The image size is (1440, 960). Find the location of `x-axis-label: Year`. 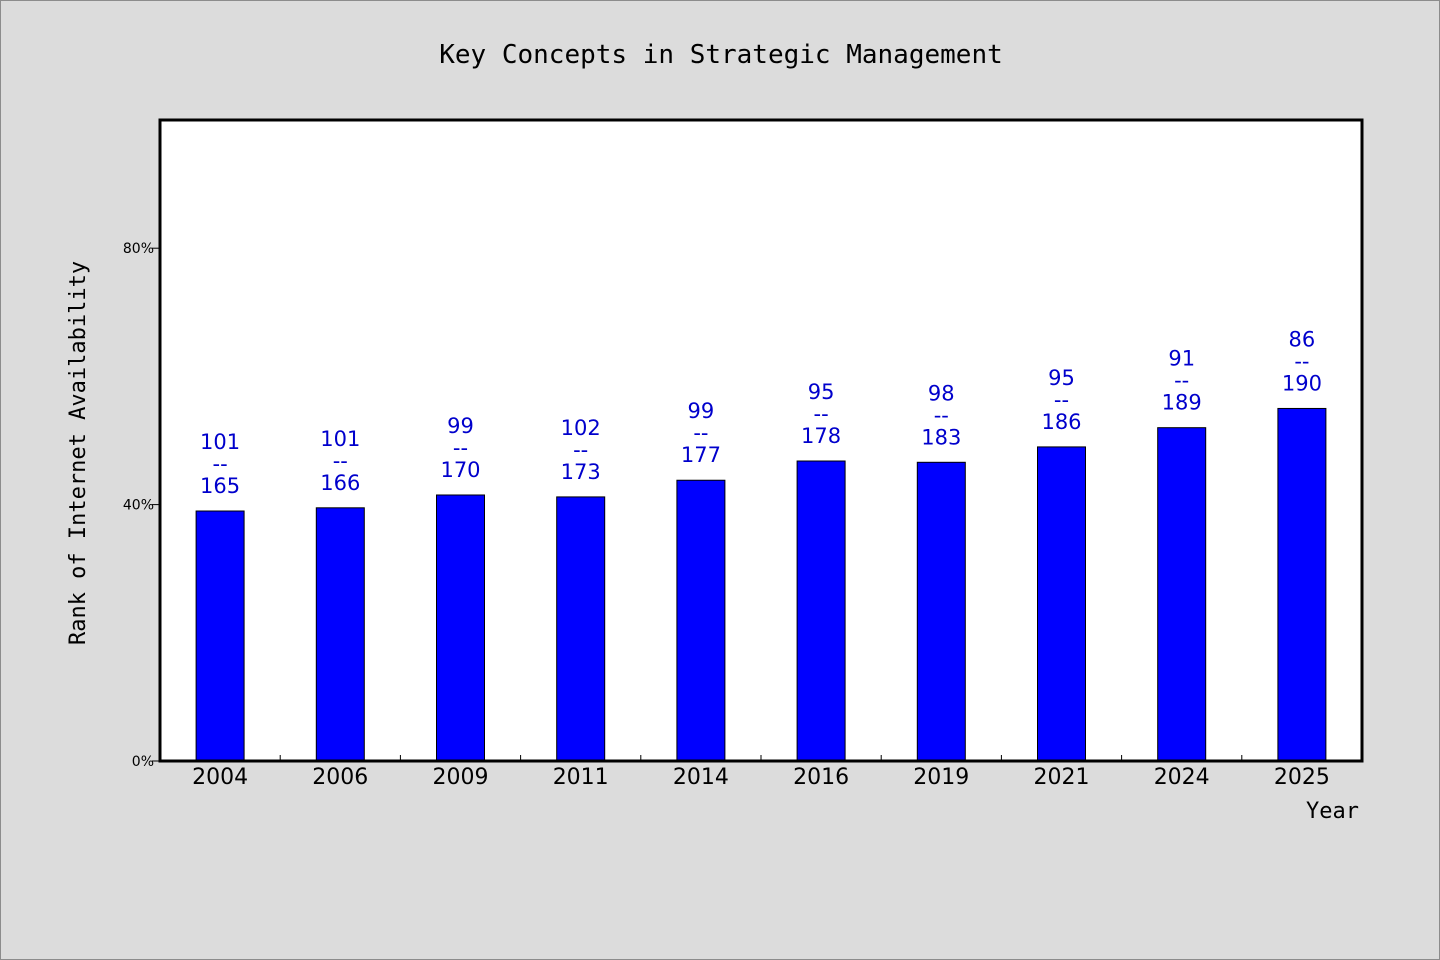

x-axis-label: Year is located at coordinates (1332, 811).